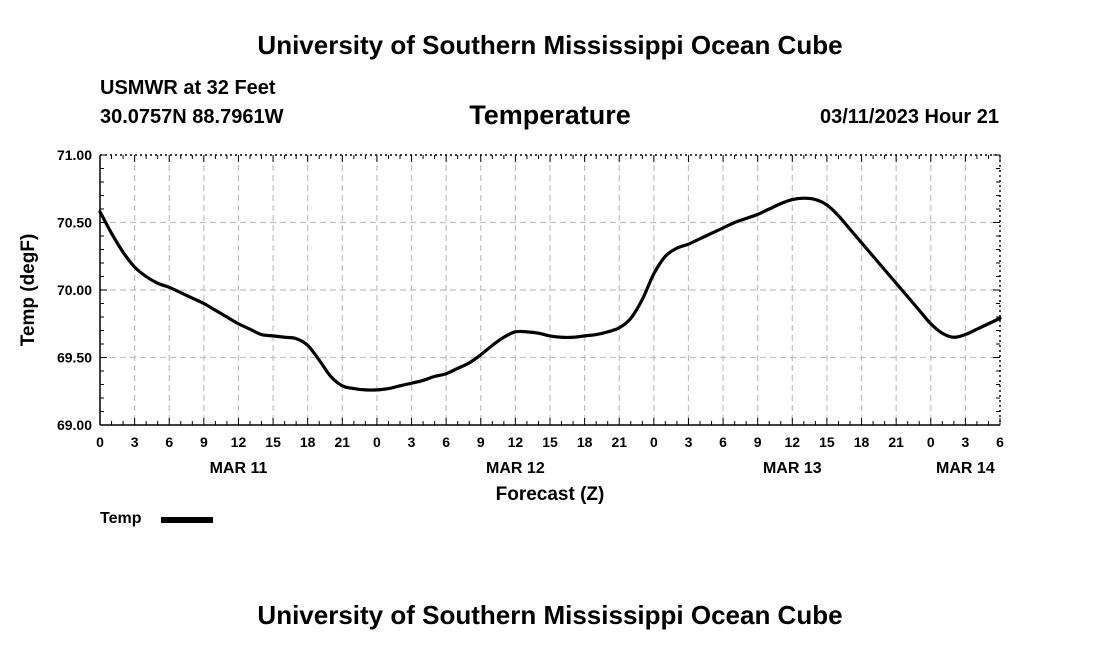  I want to click on issue-time: 03/11/2023 Hour 21, so click(909, 117).